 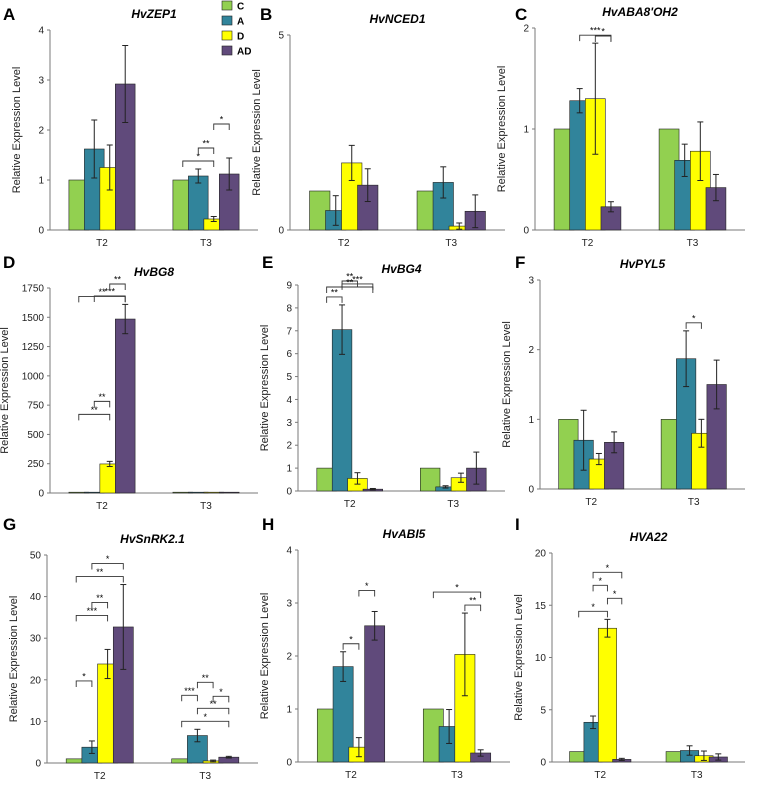 I want to click on bar-ad-t3, so click(x=229, y=492).